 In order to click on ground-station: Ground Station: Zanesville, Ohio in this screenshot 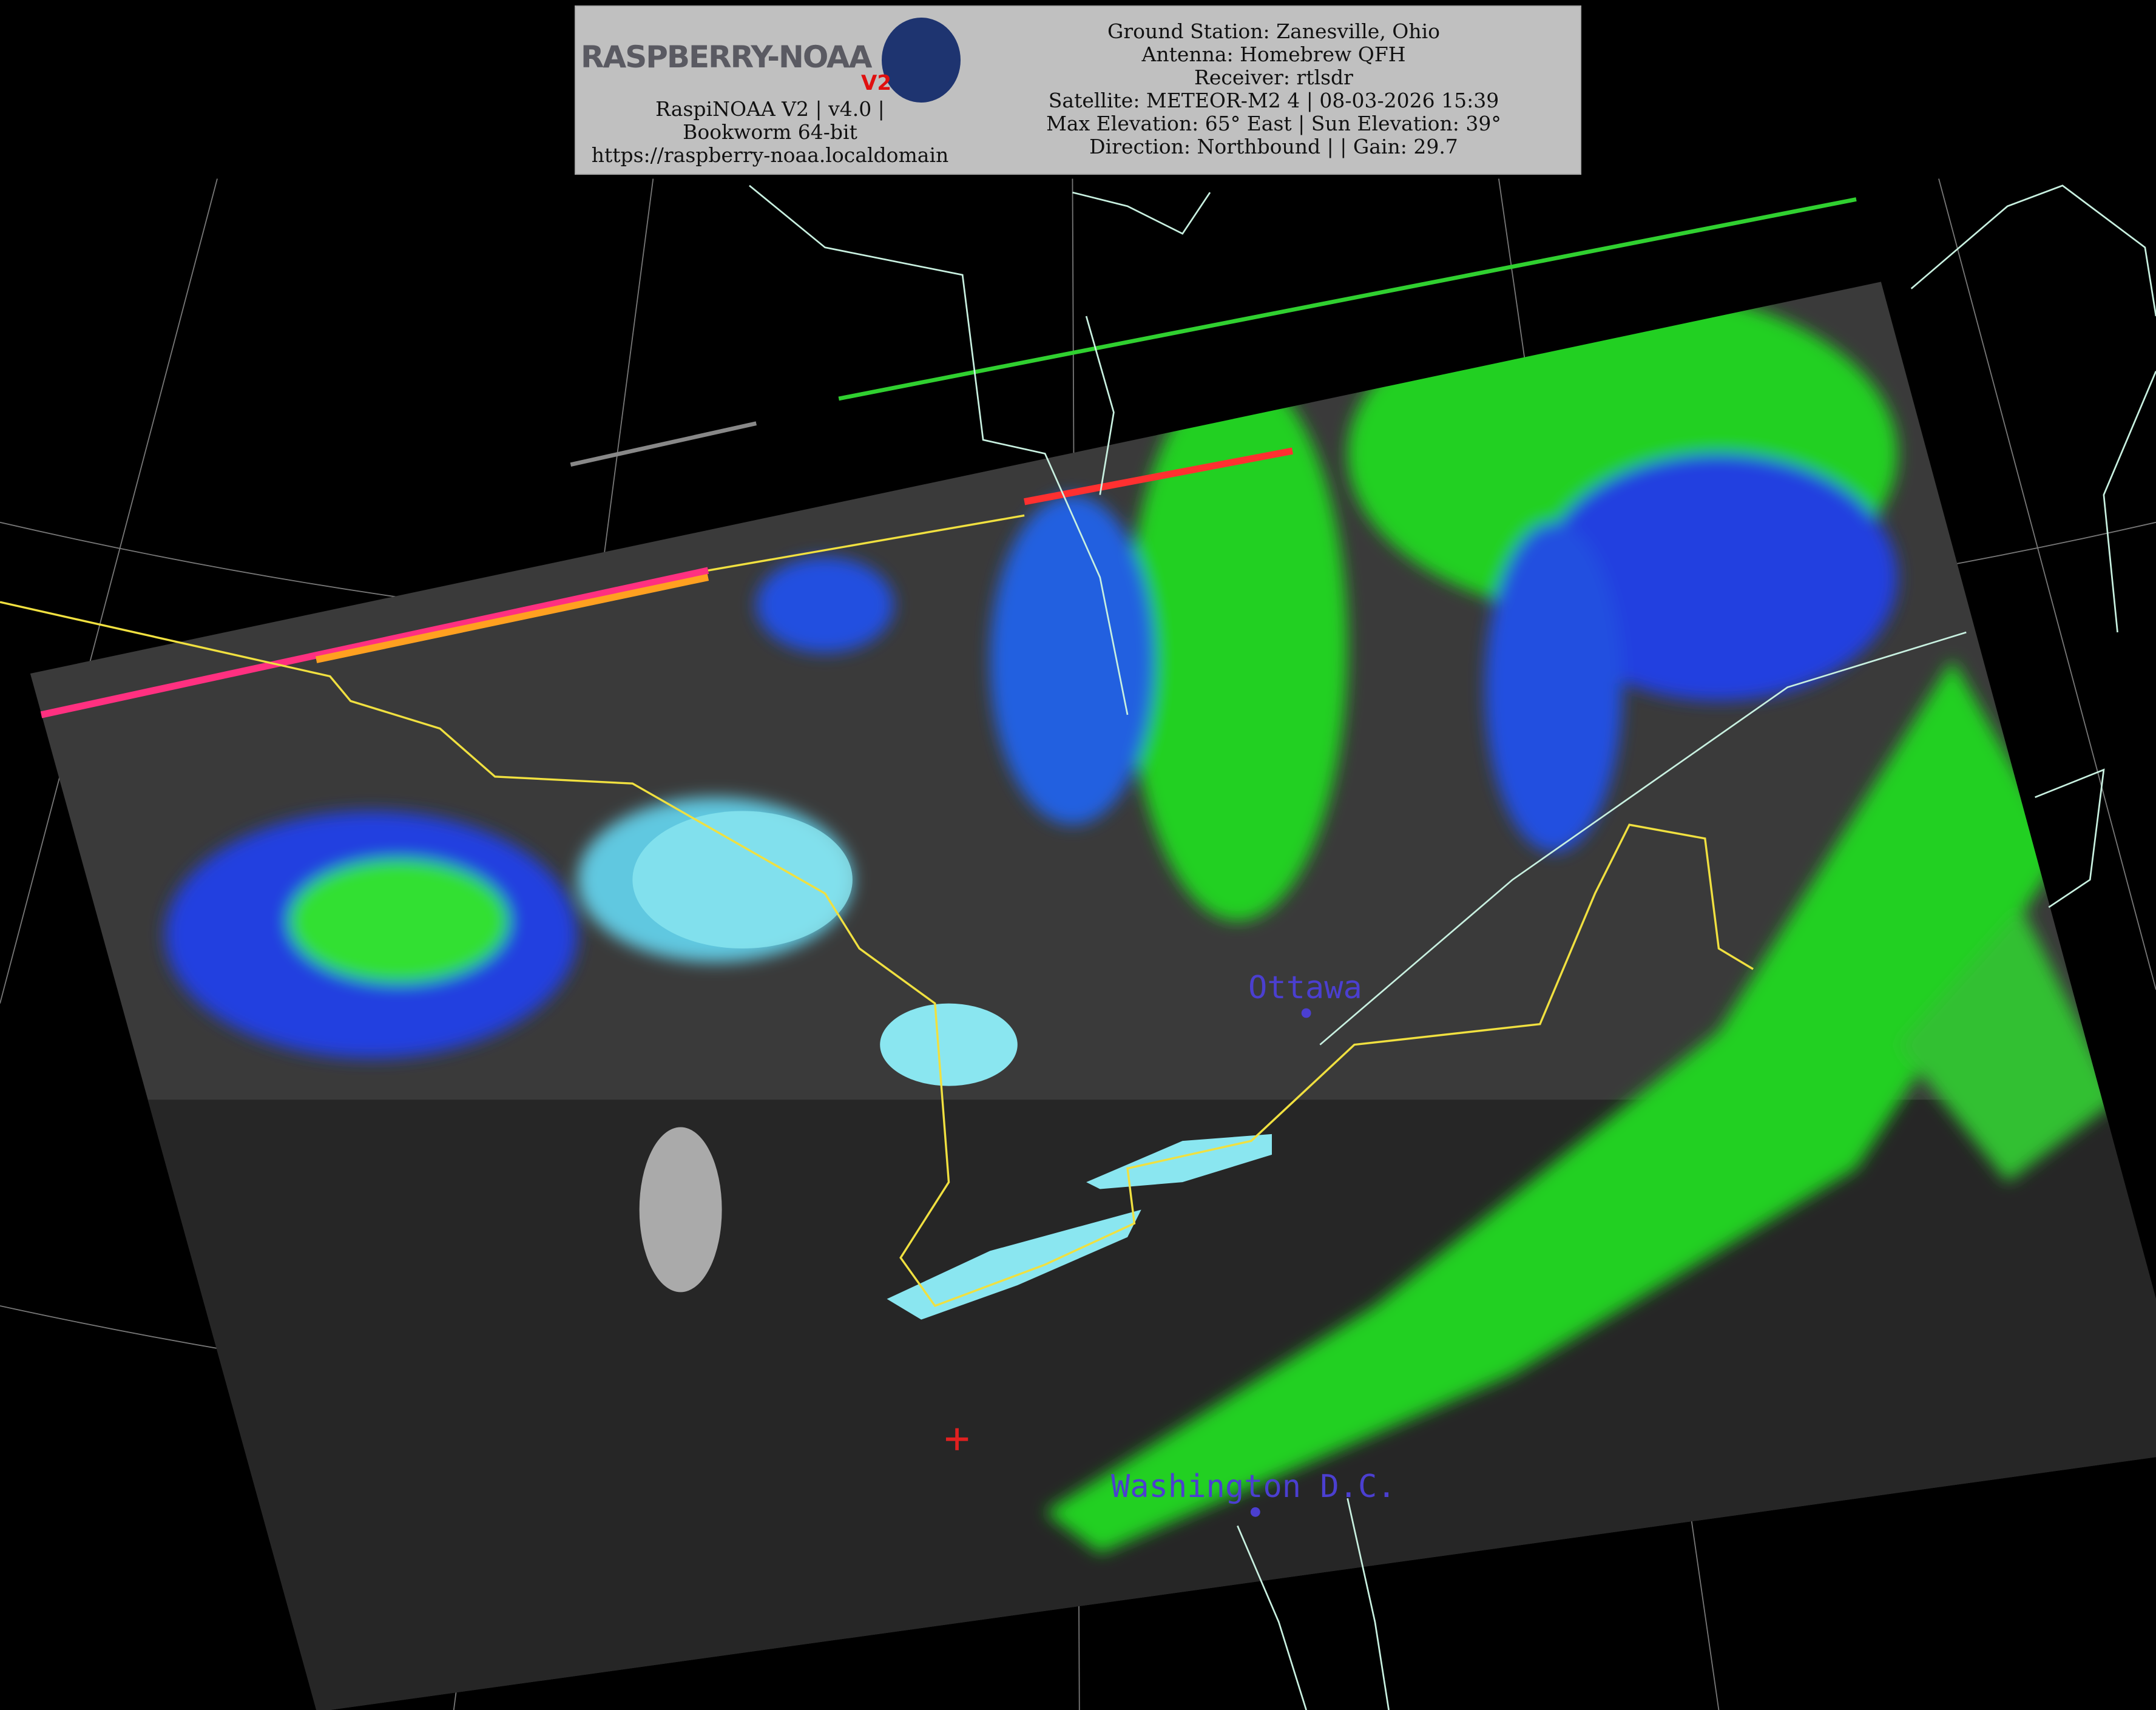, I will do `click(1274, 31)`.